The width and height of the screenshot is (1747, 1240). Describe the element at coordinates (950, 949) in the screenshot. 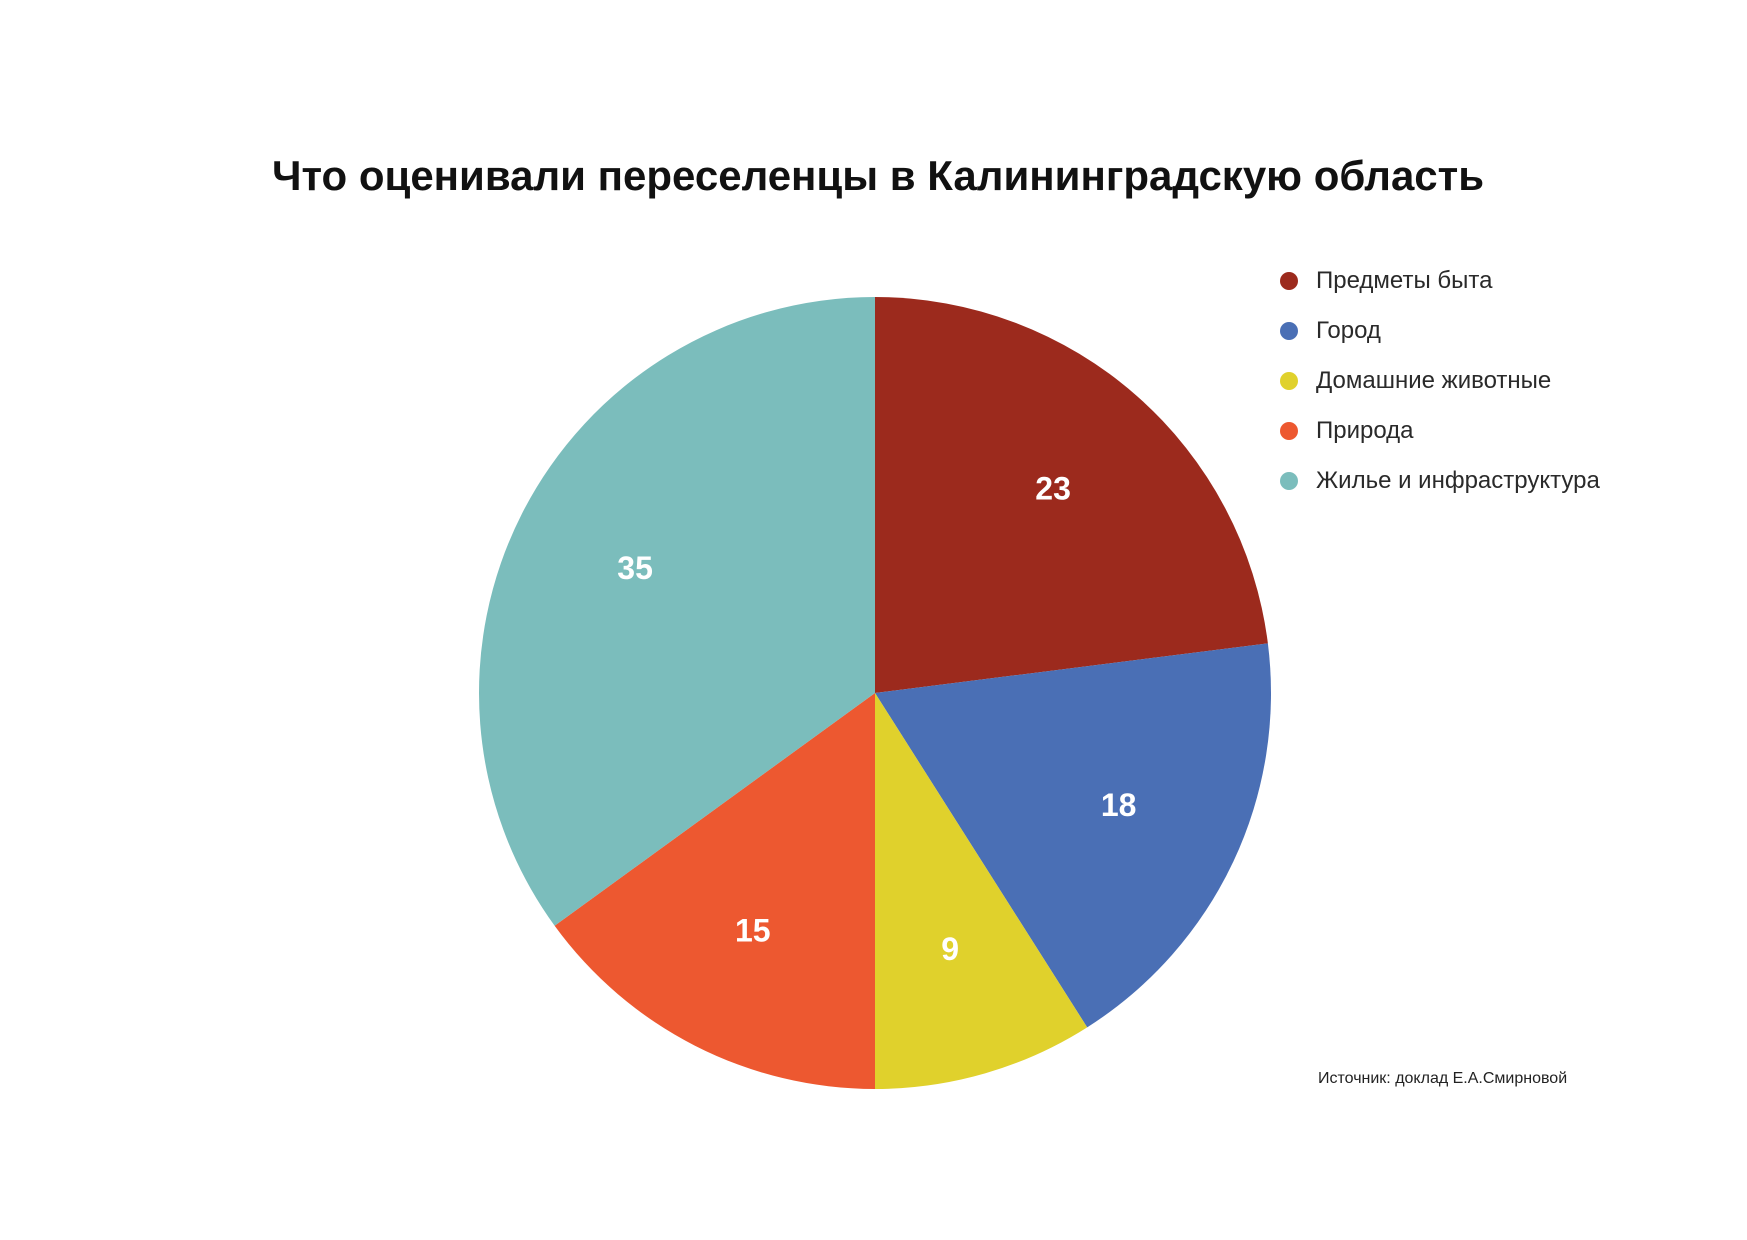

I see `slice-value-label-3: 9` at that location.